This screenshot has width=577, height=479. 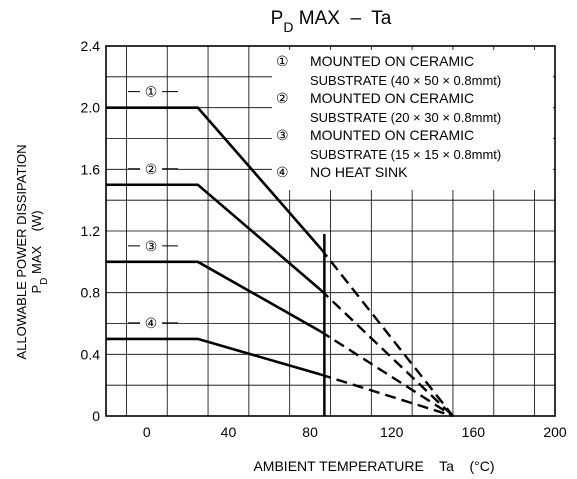 I want to click on y-tick-label: 2.0, so click(x=91, y=108).